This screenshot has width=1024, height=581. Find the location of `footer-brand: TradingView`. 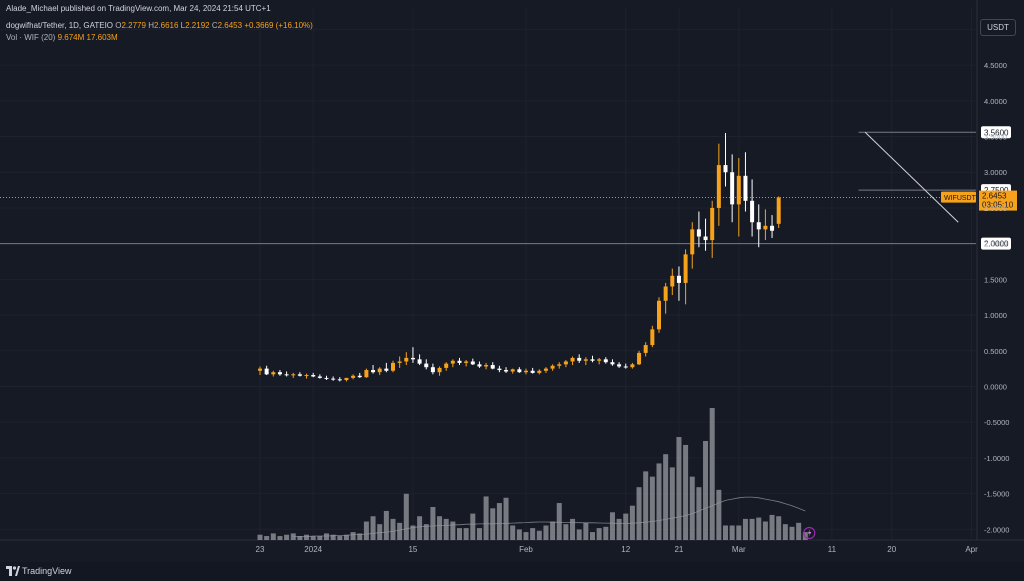

footer-brand: TradingView is located at coordinates (47, 571).